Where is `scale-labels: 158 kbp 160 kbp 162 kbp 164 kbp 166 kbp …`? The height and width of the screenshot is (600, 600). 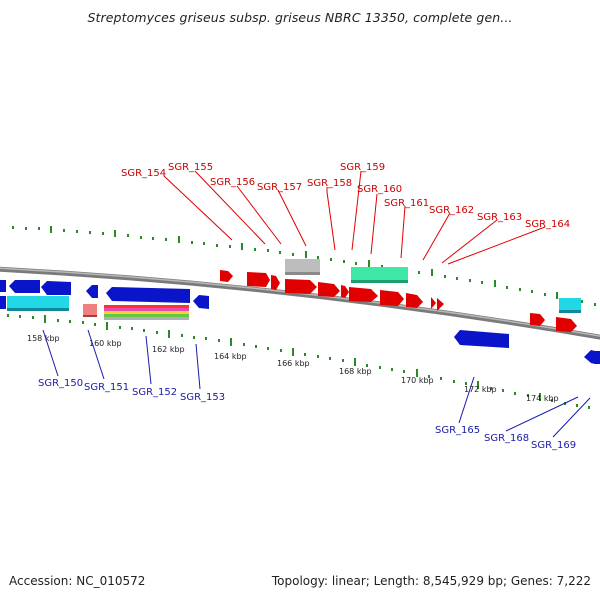
scale-labels: 158 kbp 160 kbp 162 kbp 164 kbp 166 kbp … is located at coordinates (293, 368).